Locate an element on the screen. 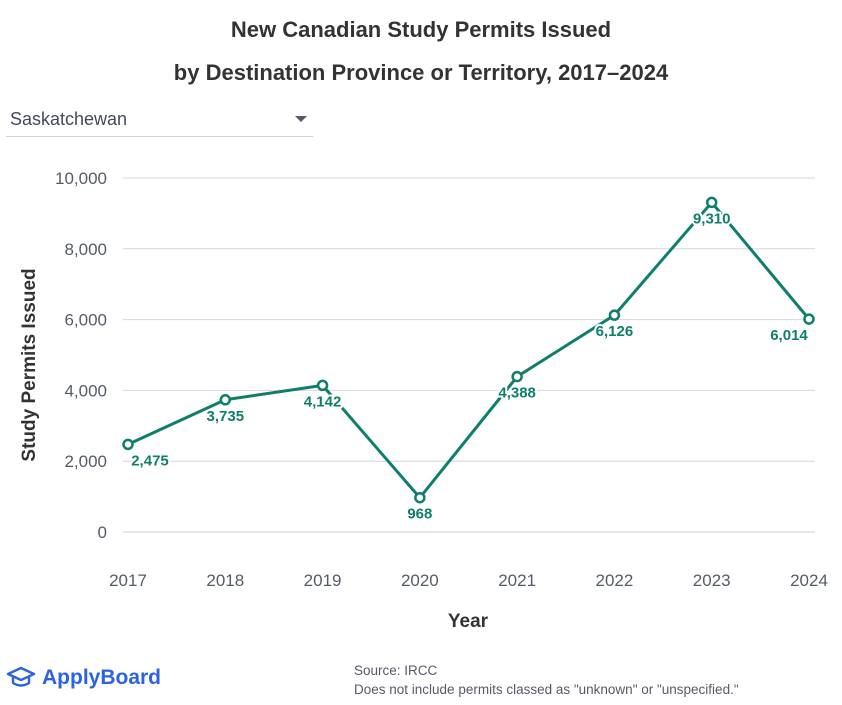  data-label: 3,735 is located at coordinates (226, 416).